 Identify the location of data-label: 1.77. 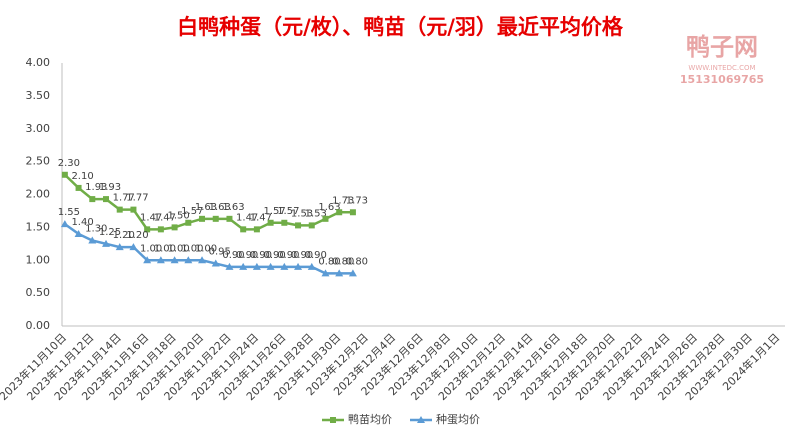
(124, 198).